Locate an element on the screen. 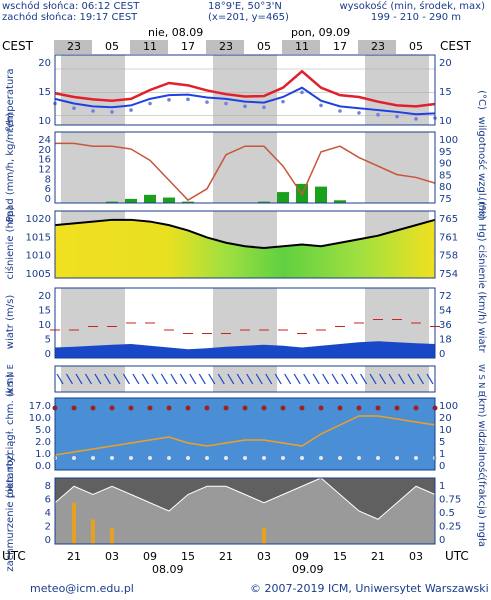  tick-right: 754 is located at coordinates (448, 274).